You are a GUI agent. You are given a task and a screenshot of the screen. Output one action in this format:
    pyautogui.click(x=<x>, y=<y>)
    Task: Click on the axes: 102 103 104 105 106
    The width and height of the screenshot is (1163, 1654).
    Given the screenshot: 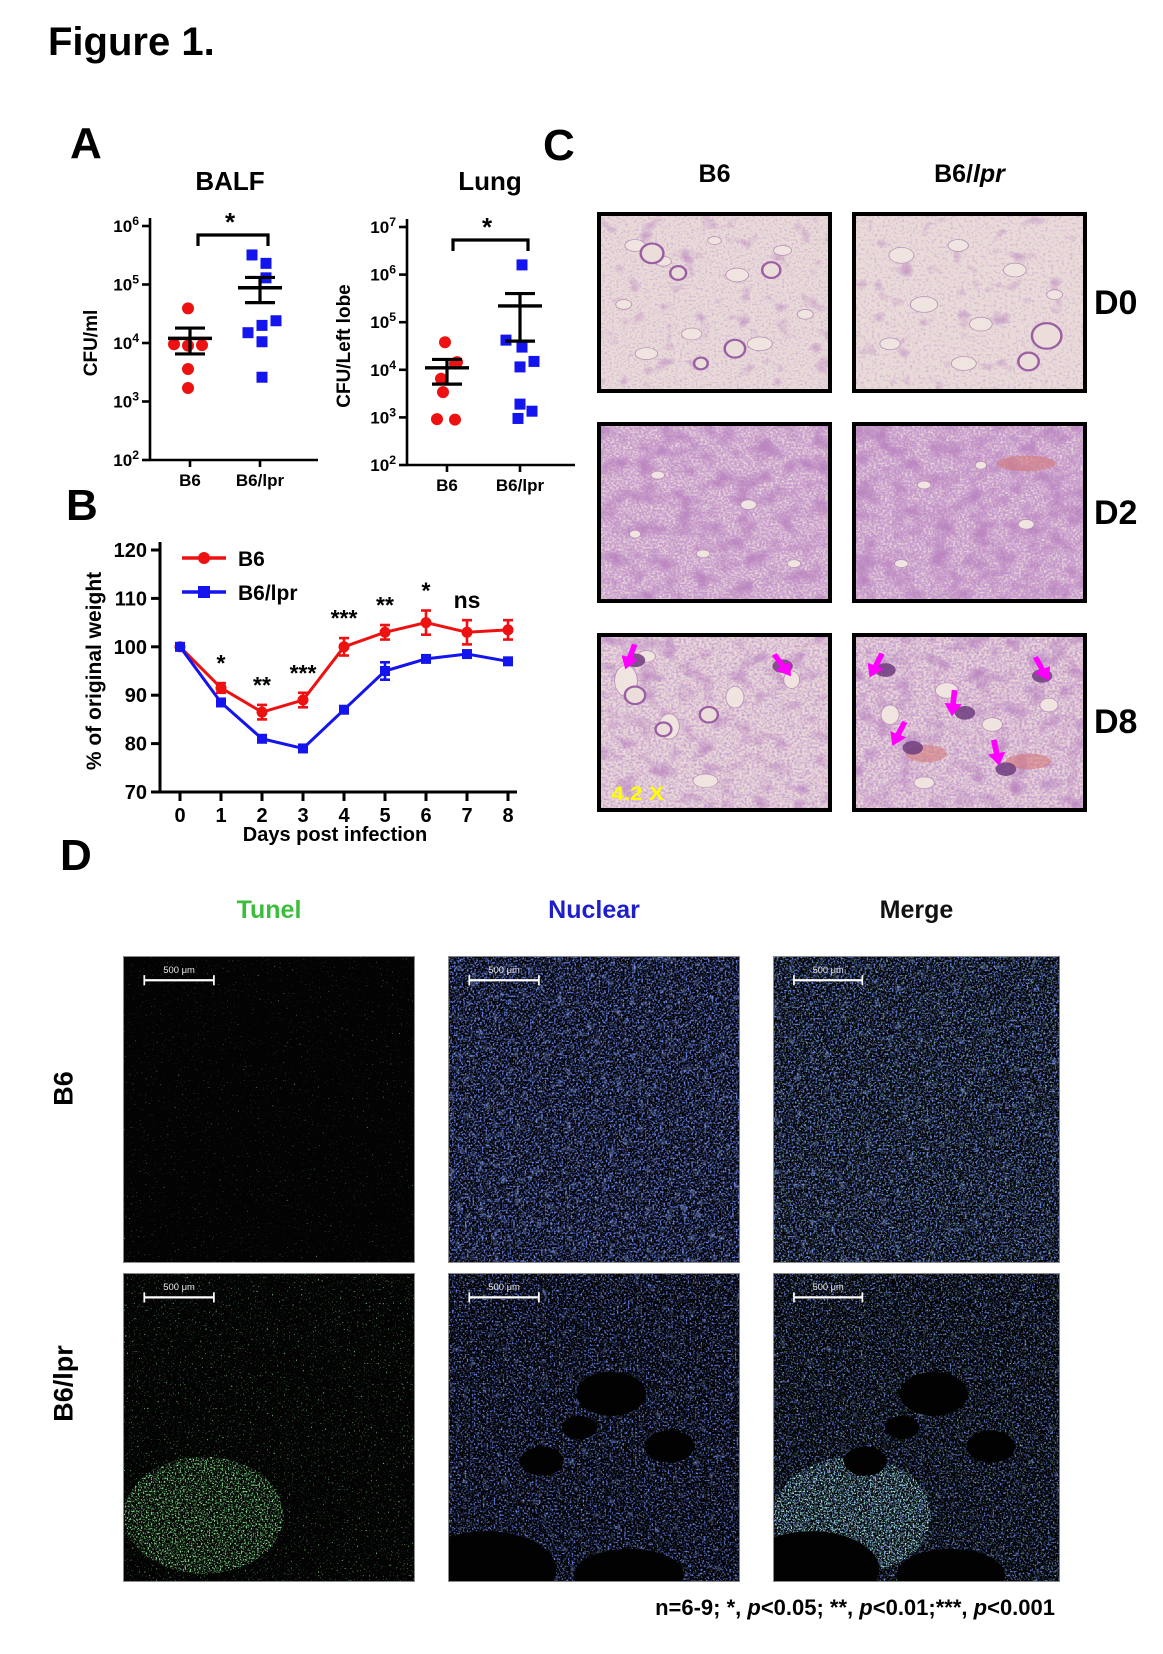 What is the action you would take?
    pyautogui.click(x=215, y=342)
    